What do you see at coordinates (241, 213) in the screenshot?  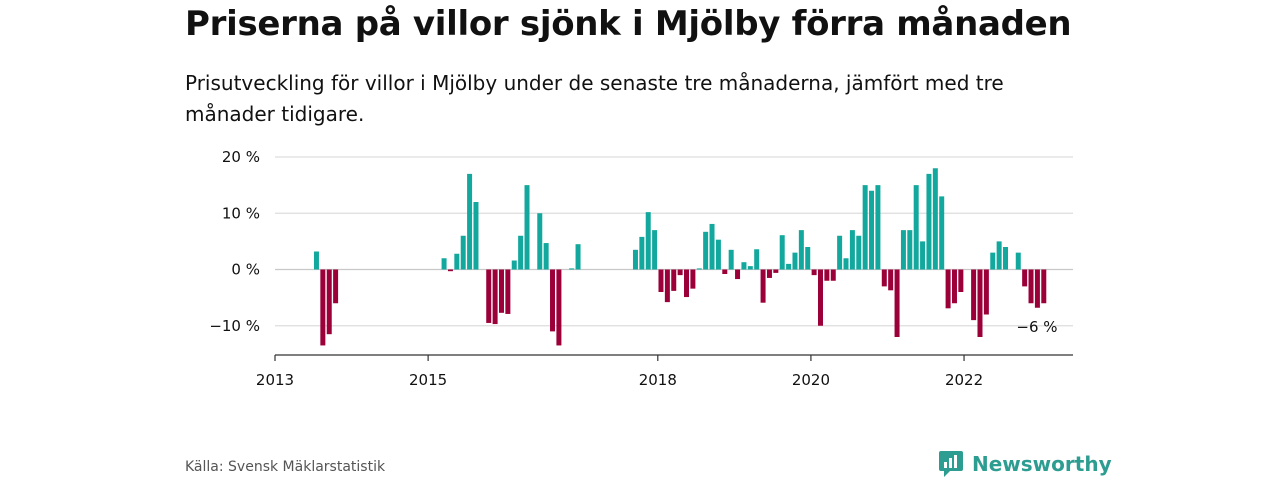 I see `y-tick-label: 10 %` at bounding box center [241, 213].